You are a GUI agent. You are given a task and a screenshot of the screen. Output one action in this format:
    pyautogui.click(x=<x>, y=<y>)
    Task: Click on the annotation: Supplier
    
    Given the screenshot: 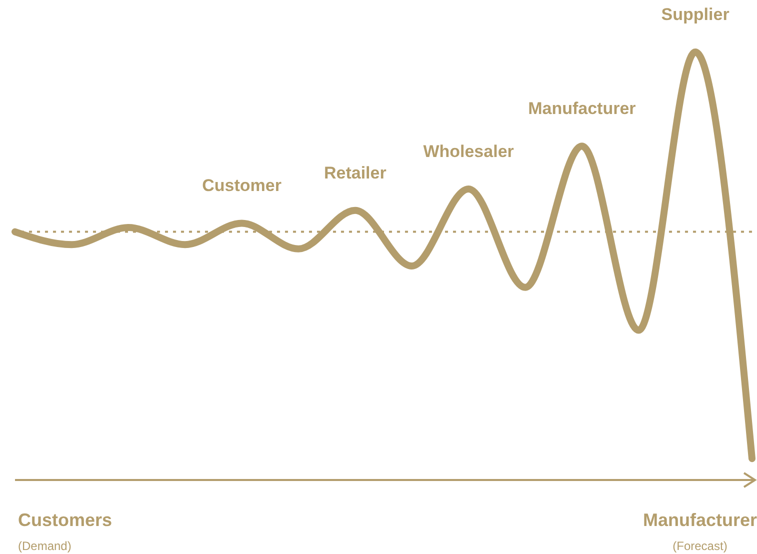 What is the action you would take?
    pyautogui.click(x=695, y=14)
    